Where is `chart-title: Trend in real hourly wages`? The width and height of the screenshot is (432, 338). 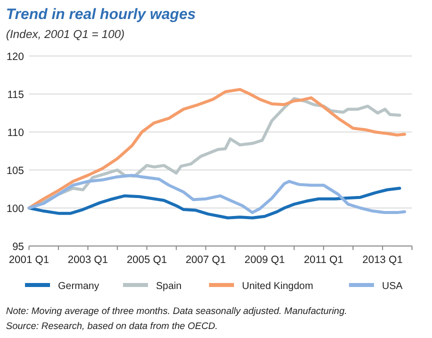 chart-title: Trend in real hourly wages is located at coordinates (101, 14).